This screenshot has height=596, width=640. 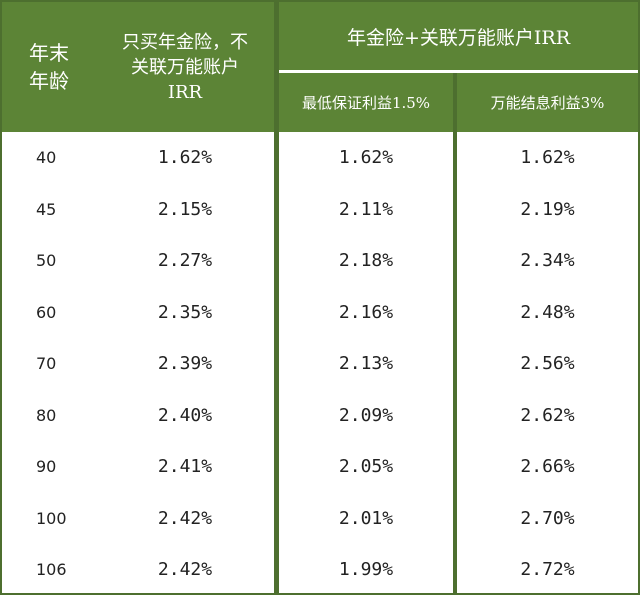 What do you see at coordinates (320, 210) in the screenshot?
I see `table-row: 45 2.15% 2.11% 2.19%` at bounding box center [320, 210].